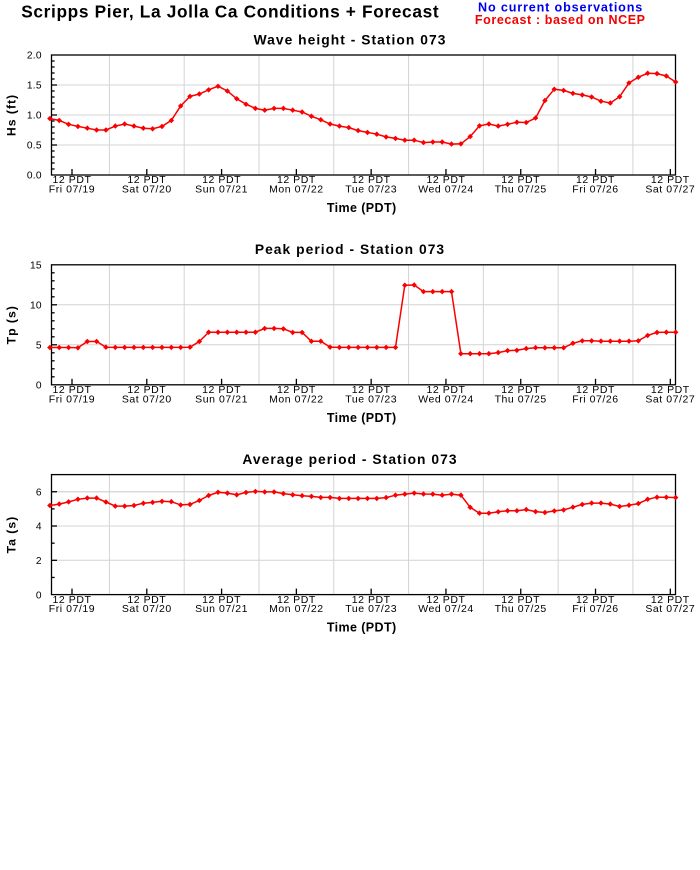 This screenshot has width=700, height=870. Describe the element at coordinates (350, 249) in the screenshot. I see `svg-text: Peak period - Station 073` at that location.